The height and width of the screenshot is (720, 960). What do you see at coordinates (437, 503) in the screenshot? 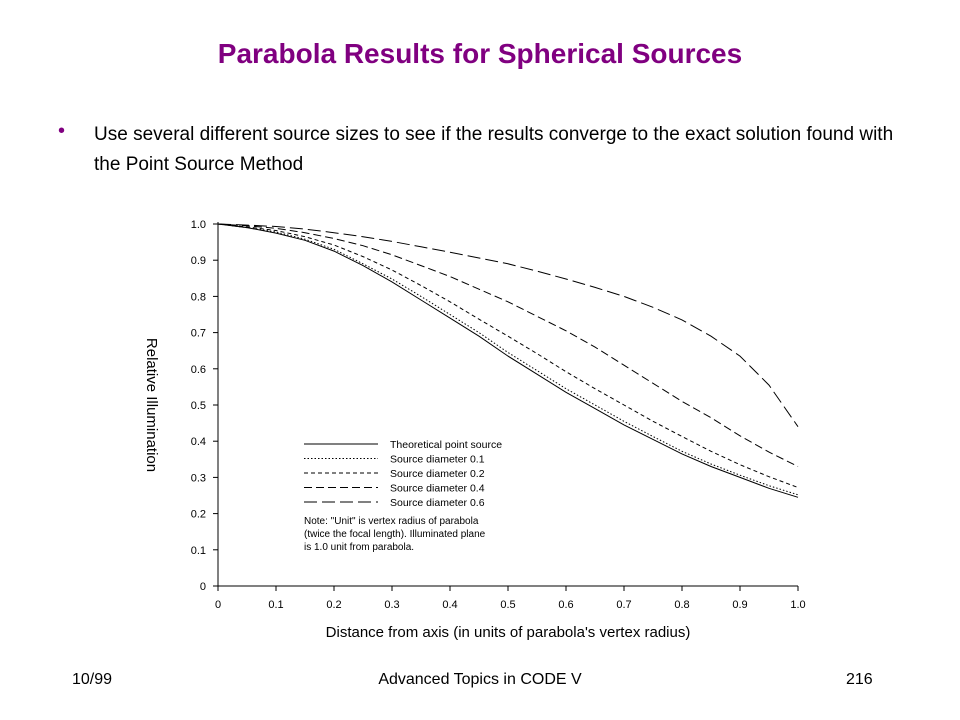
I see `legend-label-4: Source diameter 0.6` at bounding box center [437, 503].